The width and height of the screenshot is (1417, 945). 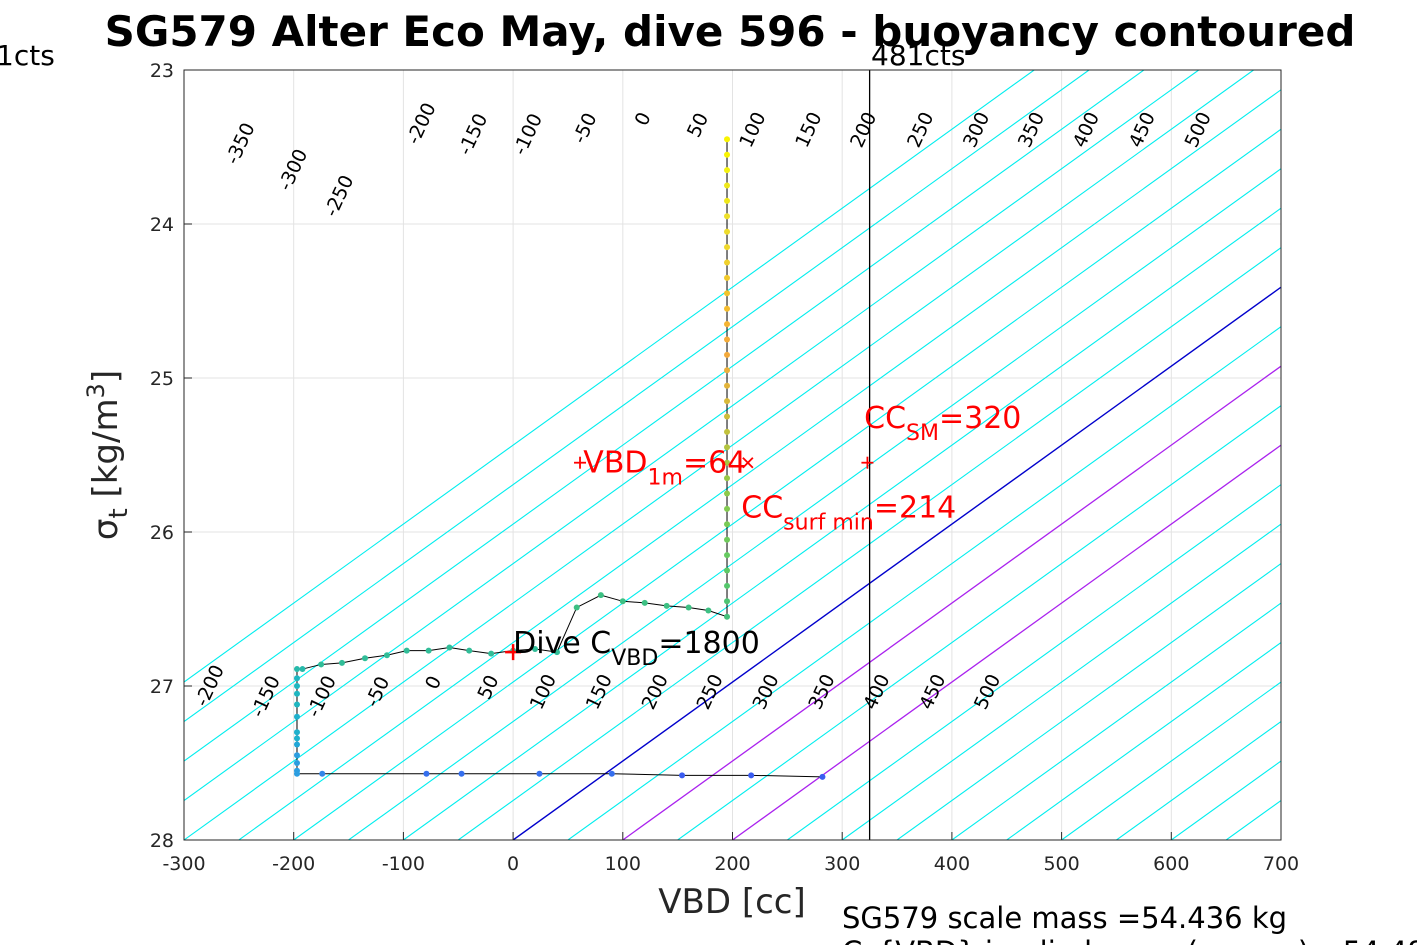 What do you see at coordinates (689, 558) in the screenshot?
I see `annotation-markers` at bounding box center [689, 558].